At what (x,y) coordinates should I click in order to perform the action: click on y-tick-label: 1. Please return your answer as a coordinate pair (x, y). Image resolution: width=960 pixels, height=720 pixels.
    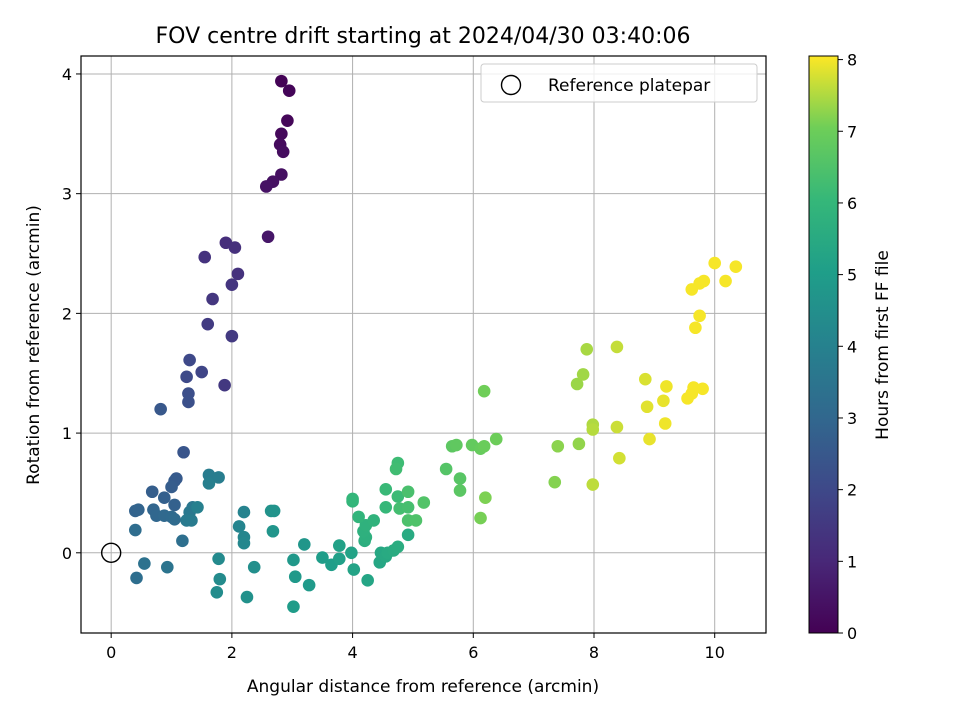
    Looking at the image, I should click on (67, 433).